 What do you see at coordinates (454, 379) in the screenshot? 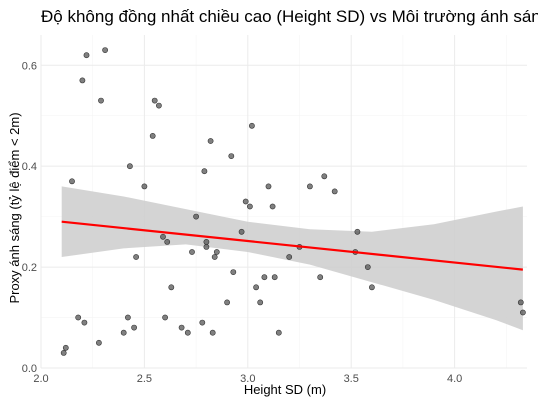
I see `x-tick-label: 4.0` at bounding box center [454, 379].